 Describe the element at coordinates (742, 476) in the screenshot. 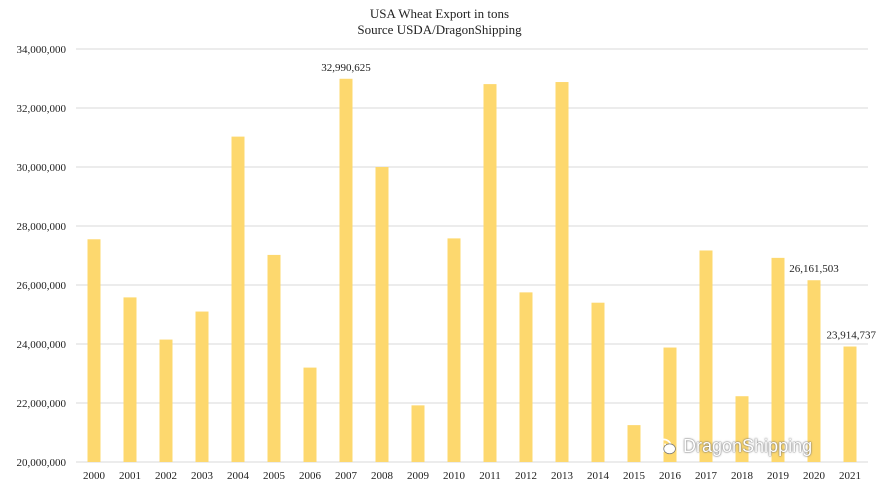

I see `x-tick-label: 2018` at that location.